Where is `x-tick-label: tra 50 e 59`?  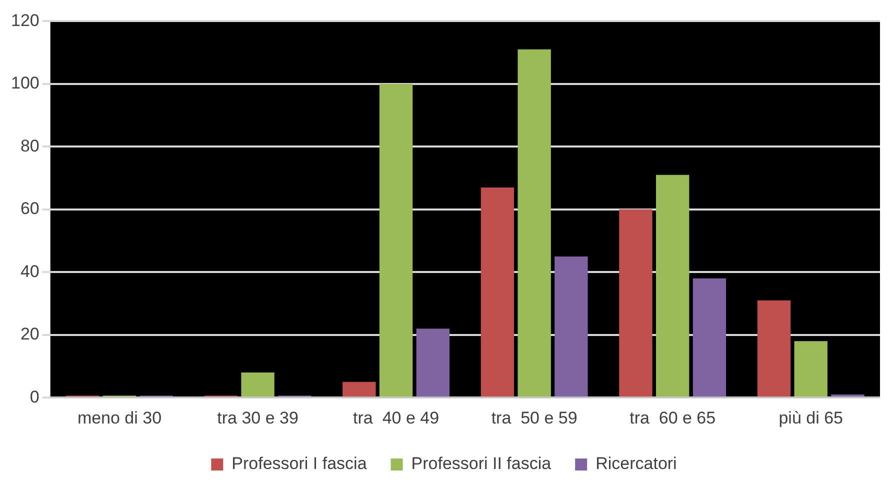 x-tick-label: tra 50 e 59 is located at coordinates (534, 418).